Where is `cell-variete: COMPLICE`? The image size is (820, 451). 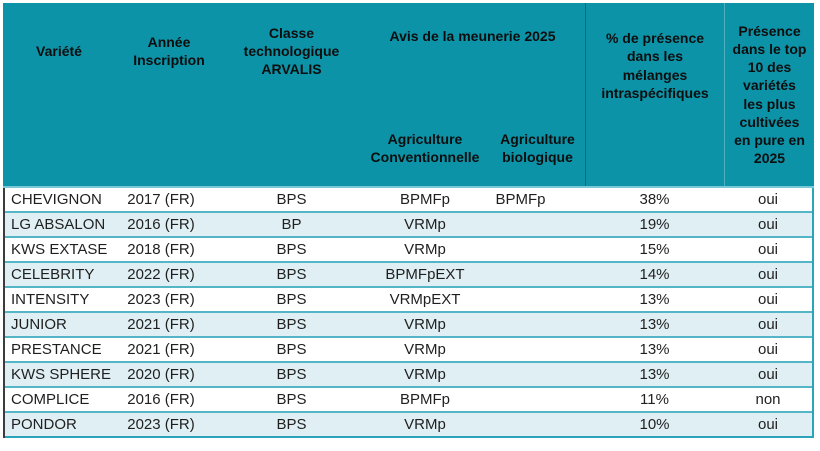
cell-variete: COMPLICE is located at coordinates (50, 399).